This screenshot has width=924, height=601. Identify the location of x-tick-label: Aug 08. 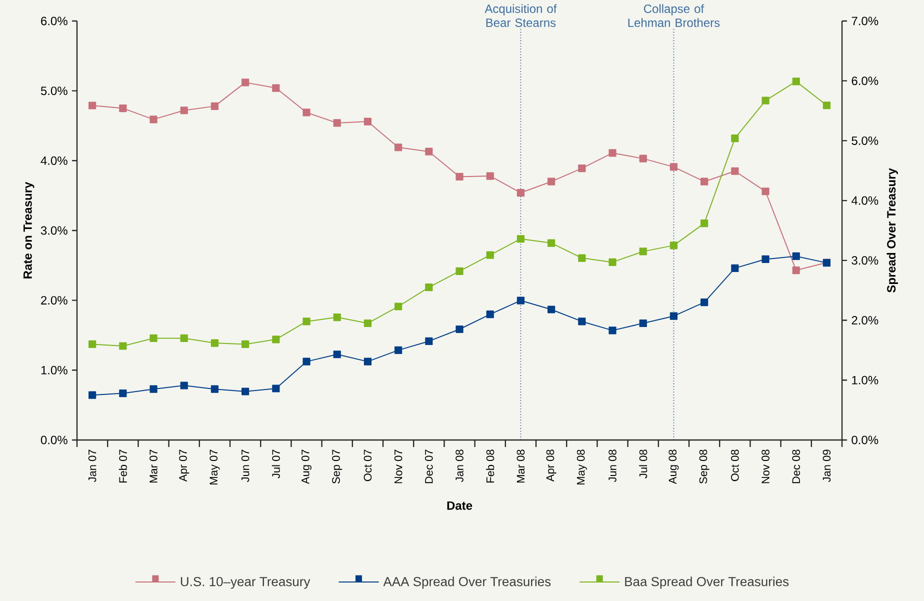
(673, 467).